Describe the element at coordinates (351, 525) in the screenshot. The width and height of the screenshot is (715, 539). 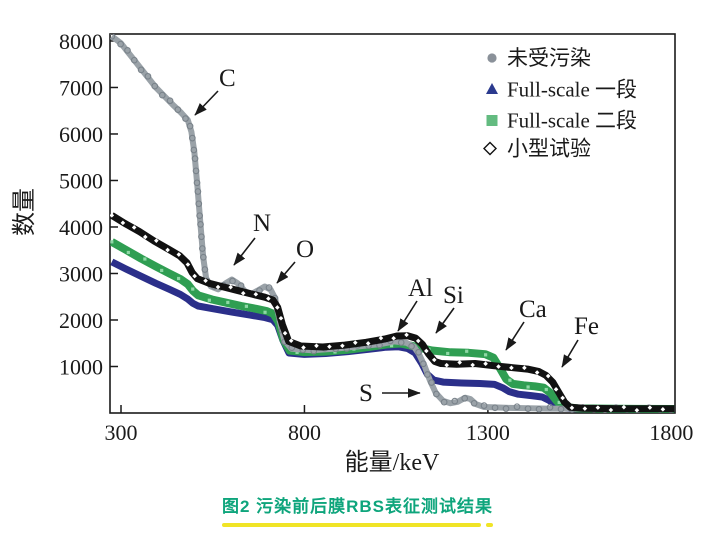
I see `caption-underline-bar` at that location.